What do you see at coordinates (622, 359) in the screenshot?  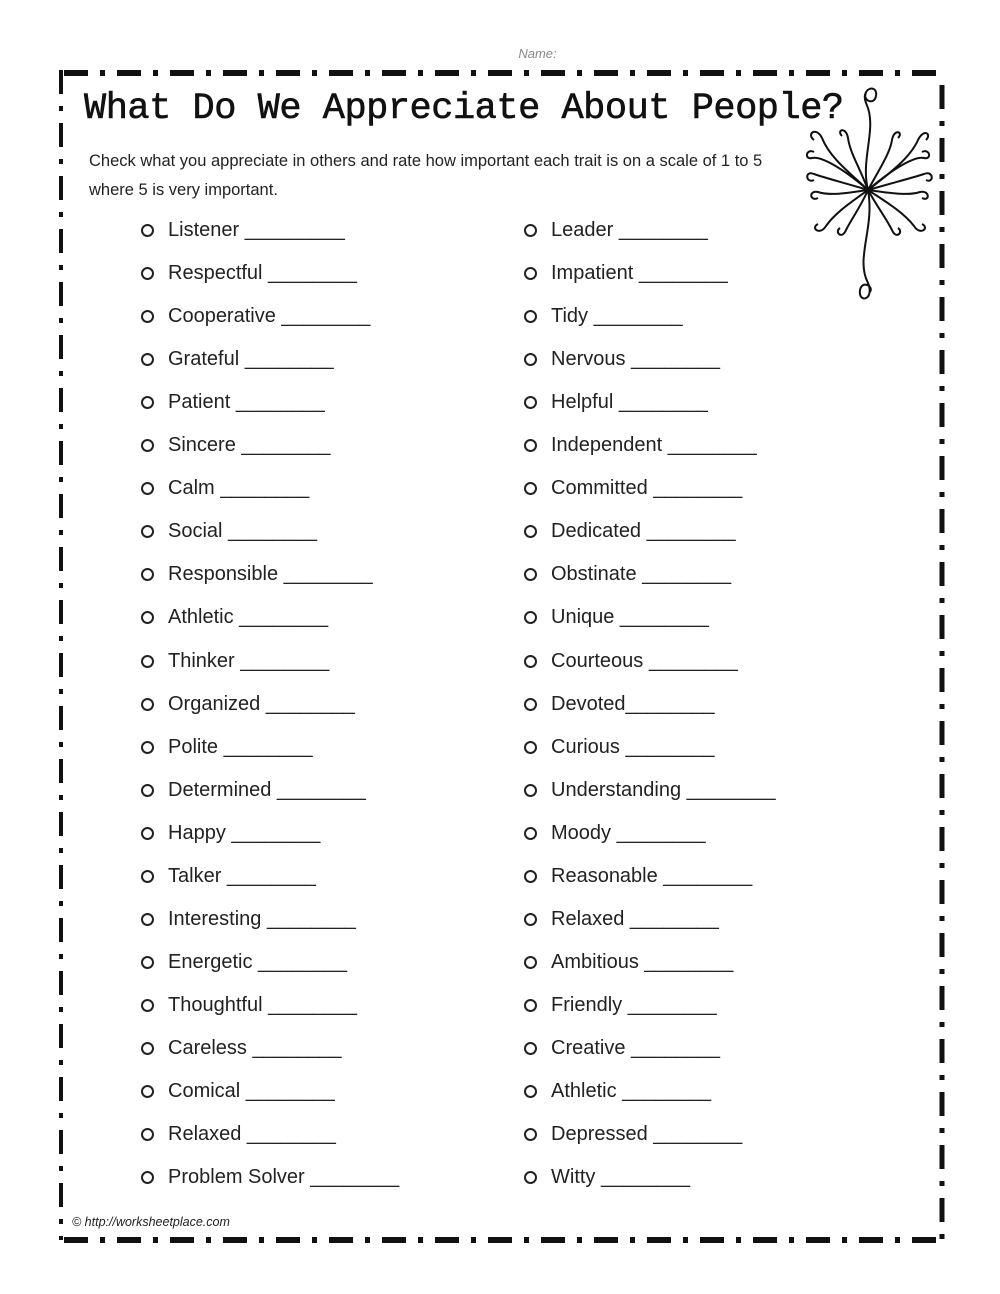 I see `trait-item: Nervous ________` at bounding box center [622, 359].